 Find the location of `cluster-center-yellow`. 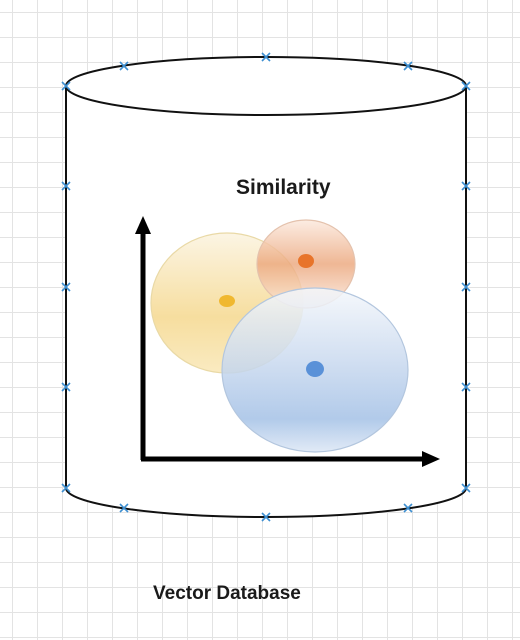

cluster-center-yellow is located at coordinates (227, 301).